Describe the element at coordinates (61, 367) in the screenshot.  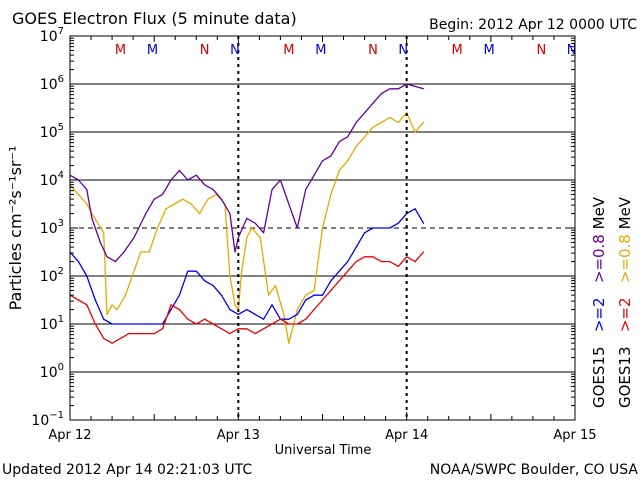
I see `y-tick-exponent: 0` at that location.